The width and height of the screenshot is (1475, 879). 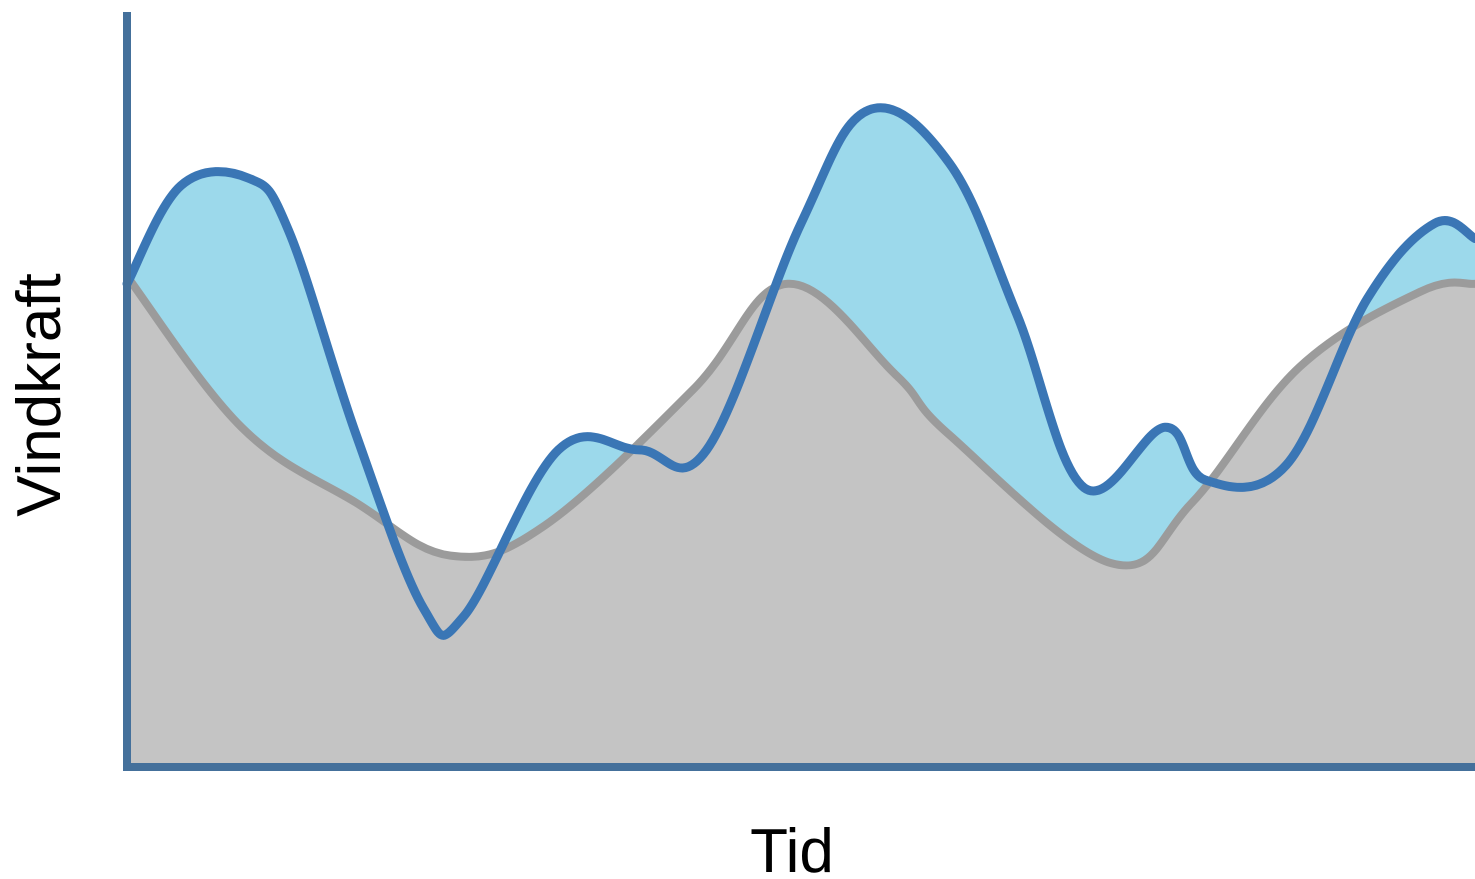 What do you see at coordinates (39, 395) in the screenshot?
I see `y-axis-label: Vindkraft` at bounding box center [39, 395].